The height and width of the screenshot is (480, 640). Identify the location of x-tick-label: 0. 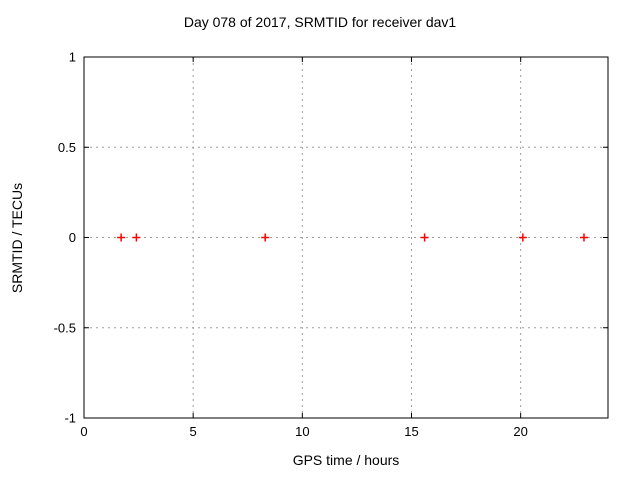
(83, 431).